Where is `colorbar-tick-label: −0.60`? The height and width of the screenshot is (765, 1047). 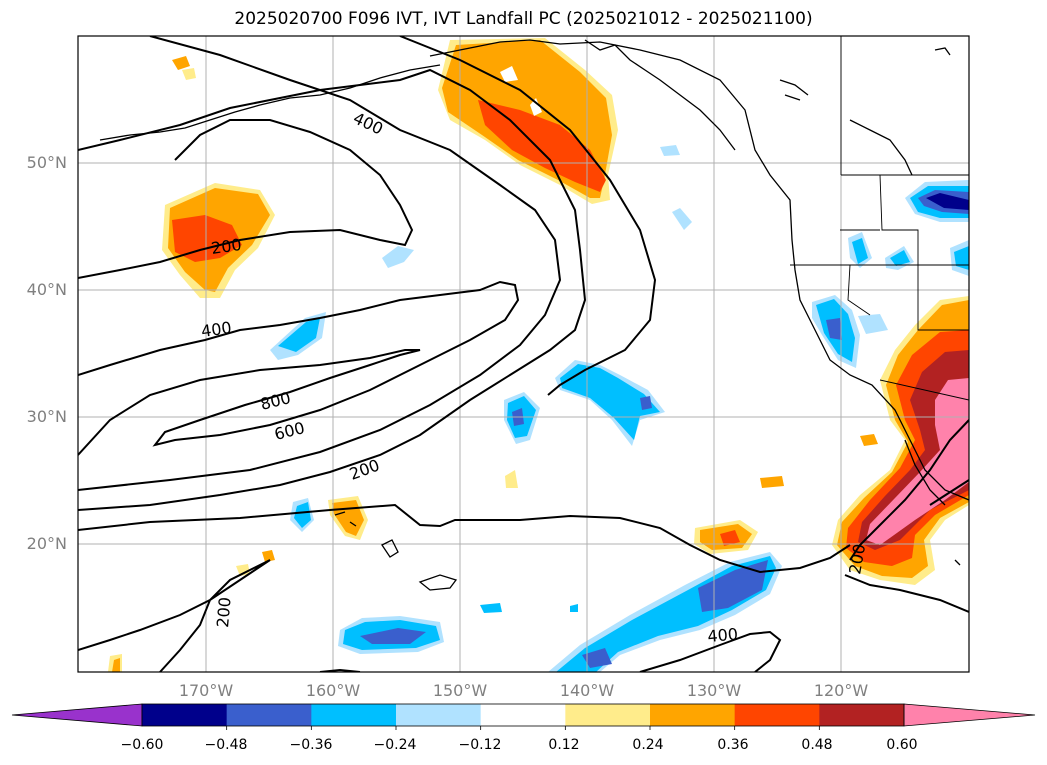 colorbar-tick-label: −0.60 is located at coordinates (142, 745).